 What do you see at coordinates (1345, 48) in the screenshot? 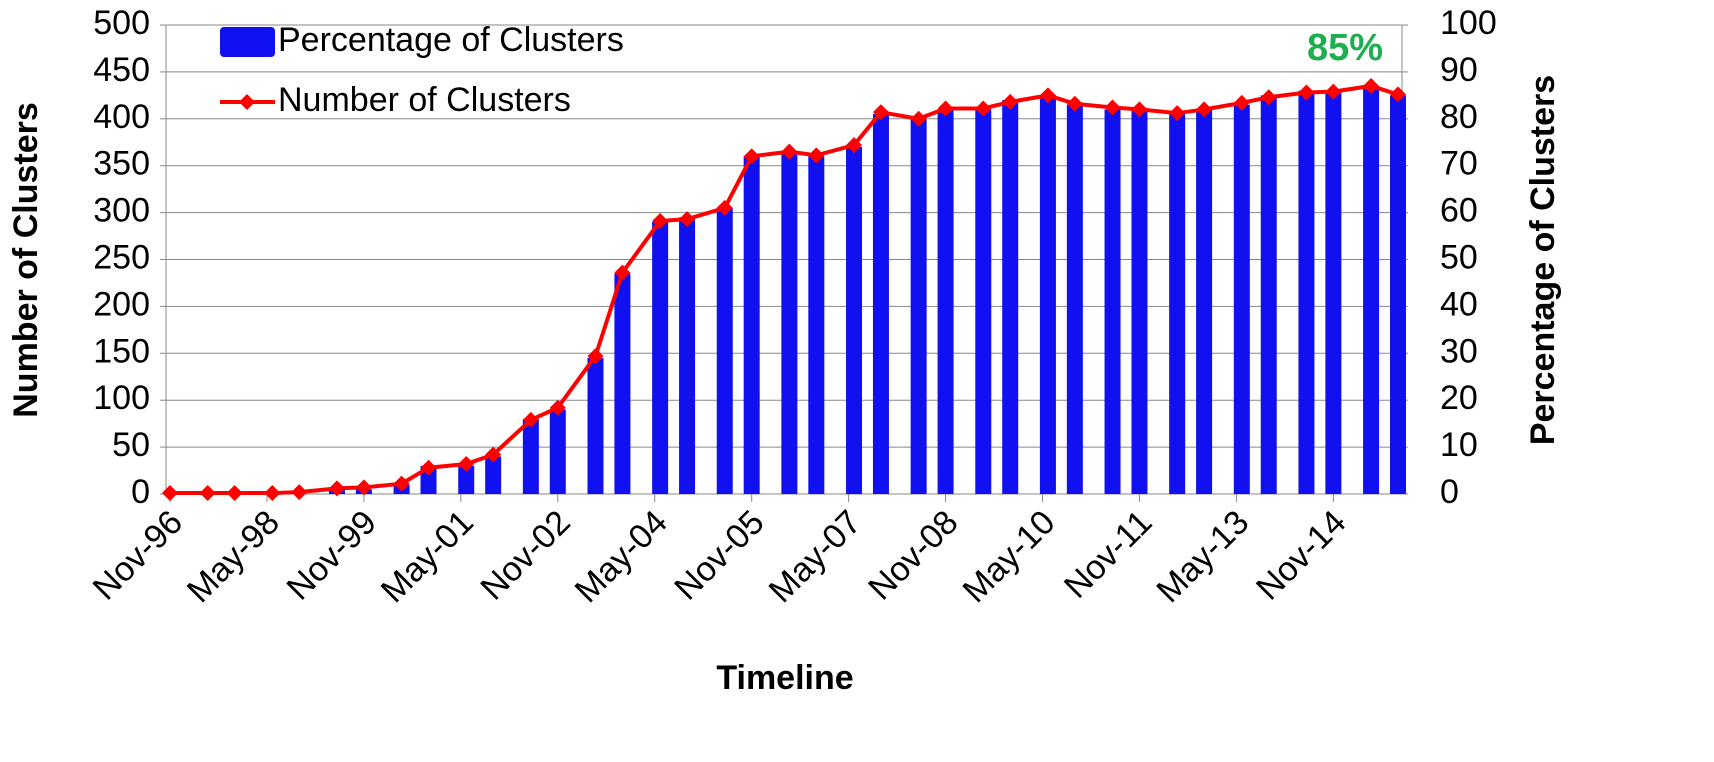
I see `annotation: 85%` at bounding box center [1345, 48].